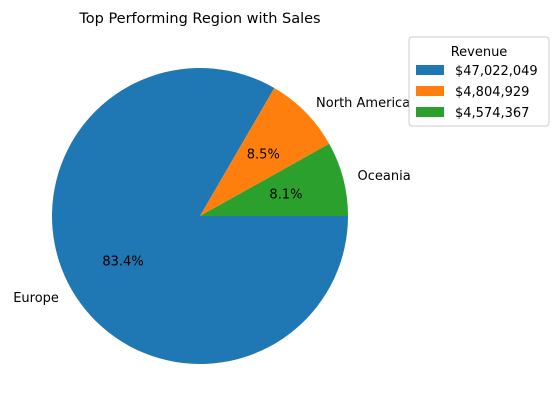 The height and width of the screenshot is (411, 557). I want to click on legend: Revenue $47,022,049 $4,804,929 $4,574,367, so click(479, 81).